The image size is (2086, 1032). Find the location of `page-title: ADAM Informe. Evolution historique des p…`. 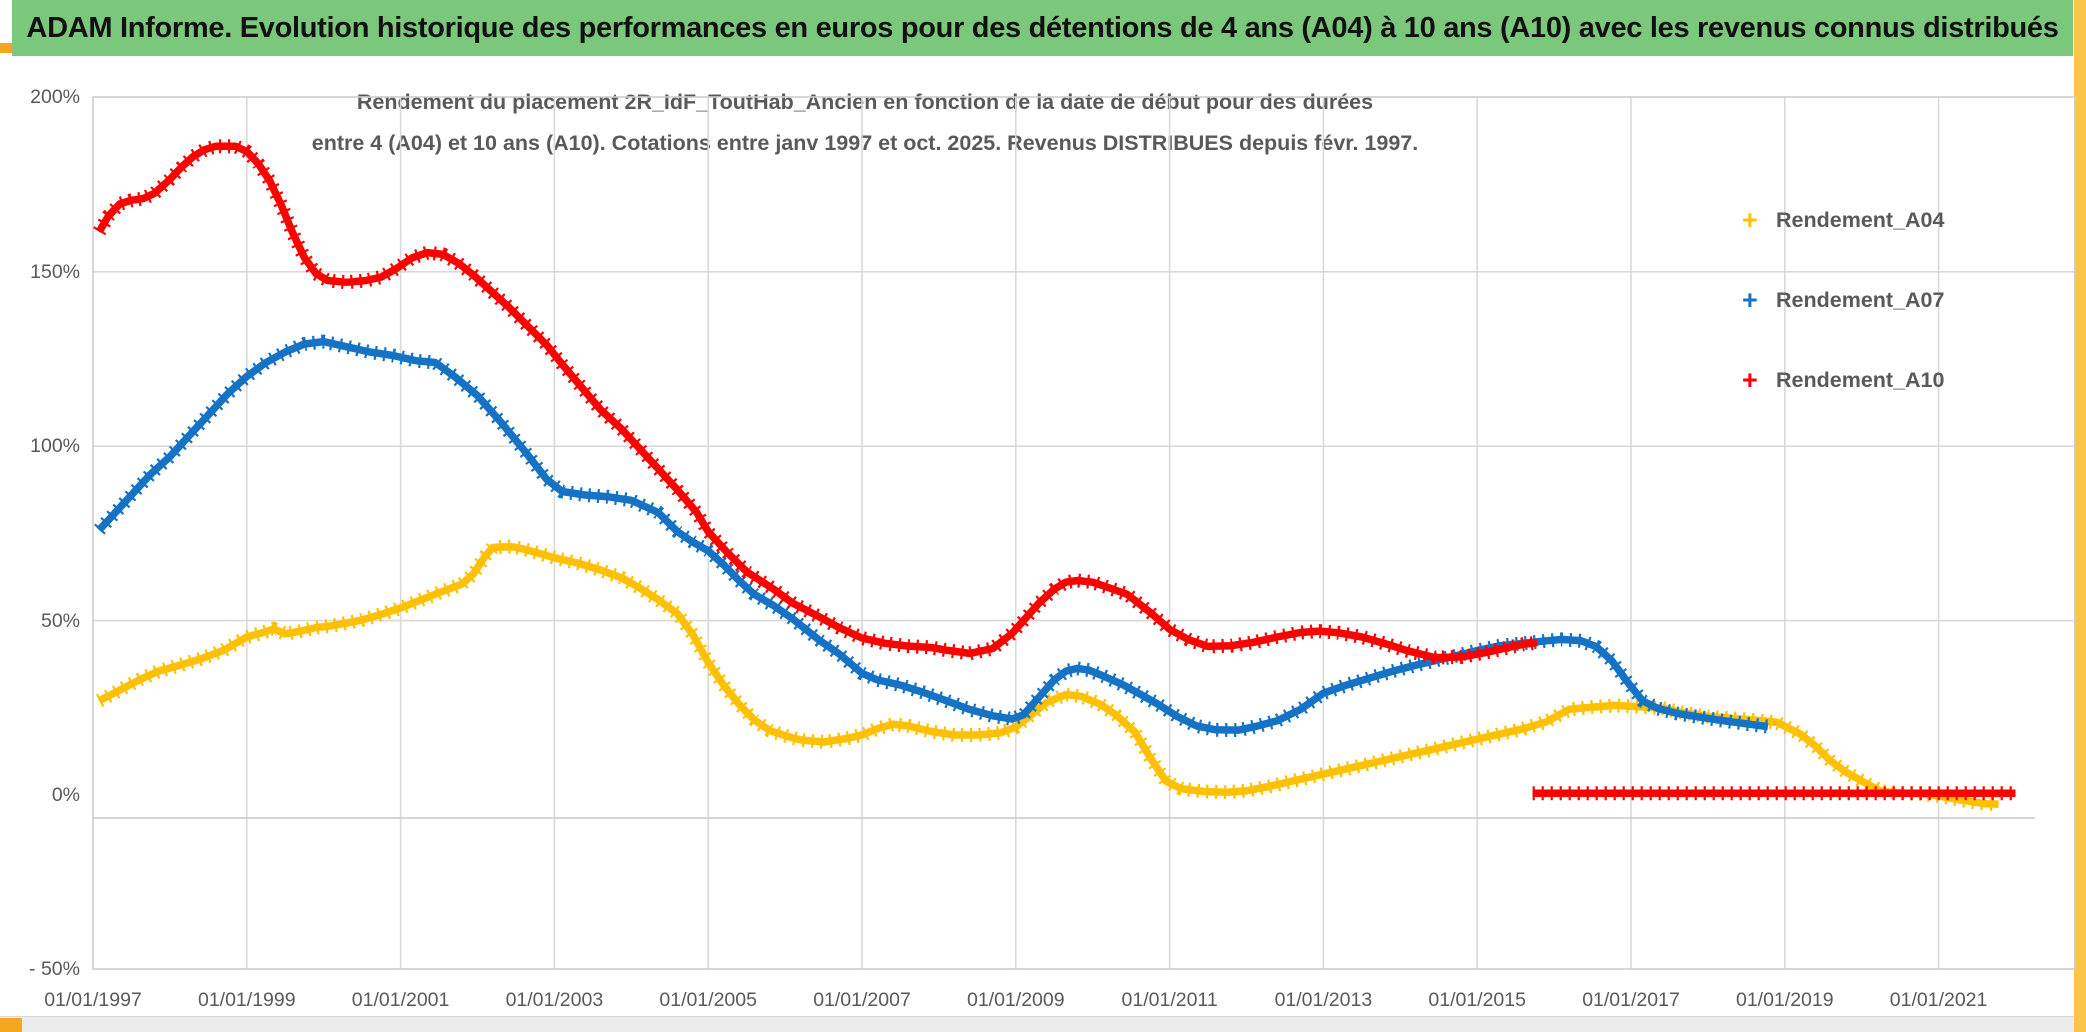

page-title: ADAM Informe. Evolution historique des p… is located at coordinates (1042, 27).